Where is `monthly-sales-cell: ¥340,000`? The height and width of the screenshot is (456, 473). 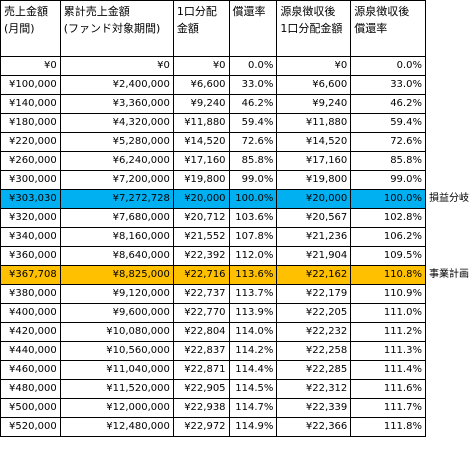
monthly-sales-cell: ¥340,000 is located at coordinates (30, 237).